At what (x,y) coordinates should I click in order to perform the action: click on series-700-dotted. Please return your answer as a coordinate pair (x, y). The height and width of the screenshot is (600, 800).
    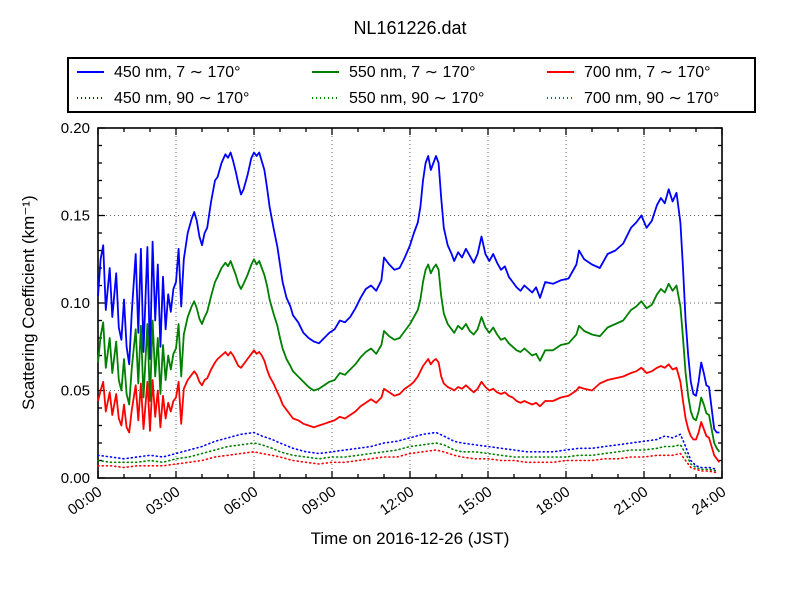
    Looking at the image, I should click on (407, 461).